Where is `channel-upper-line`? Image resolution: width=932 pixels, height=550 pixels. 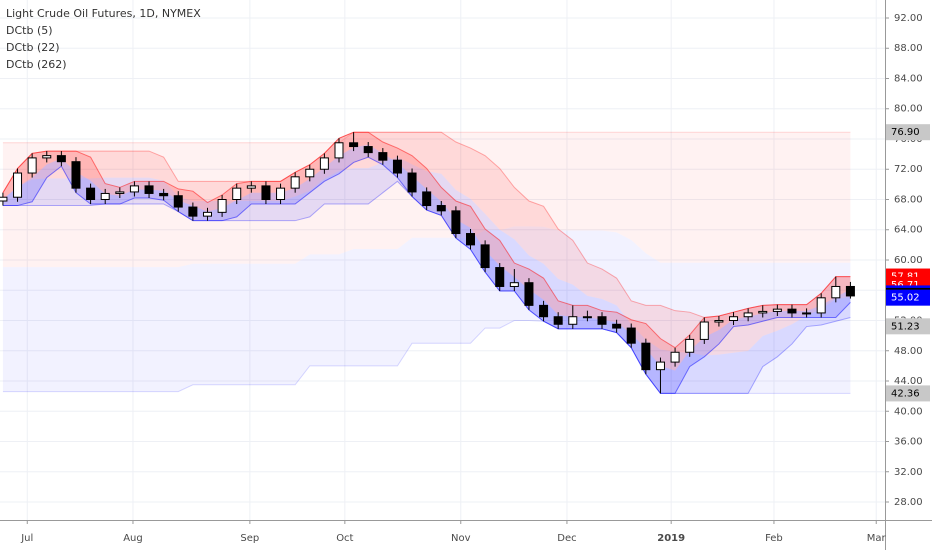 channel-upper-line is located at coordinates (426, 137).